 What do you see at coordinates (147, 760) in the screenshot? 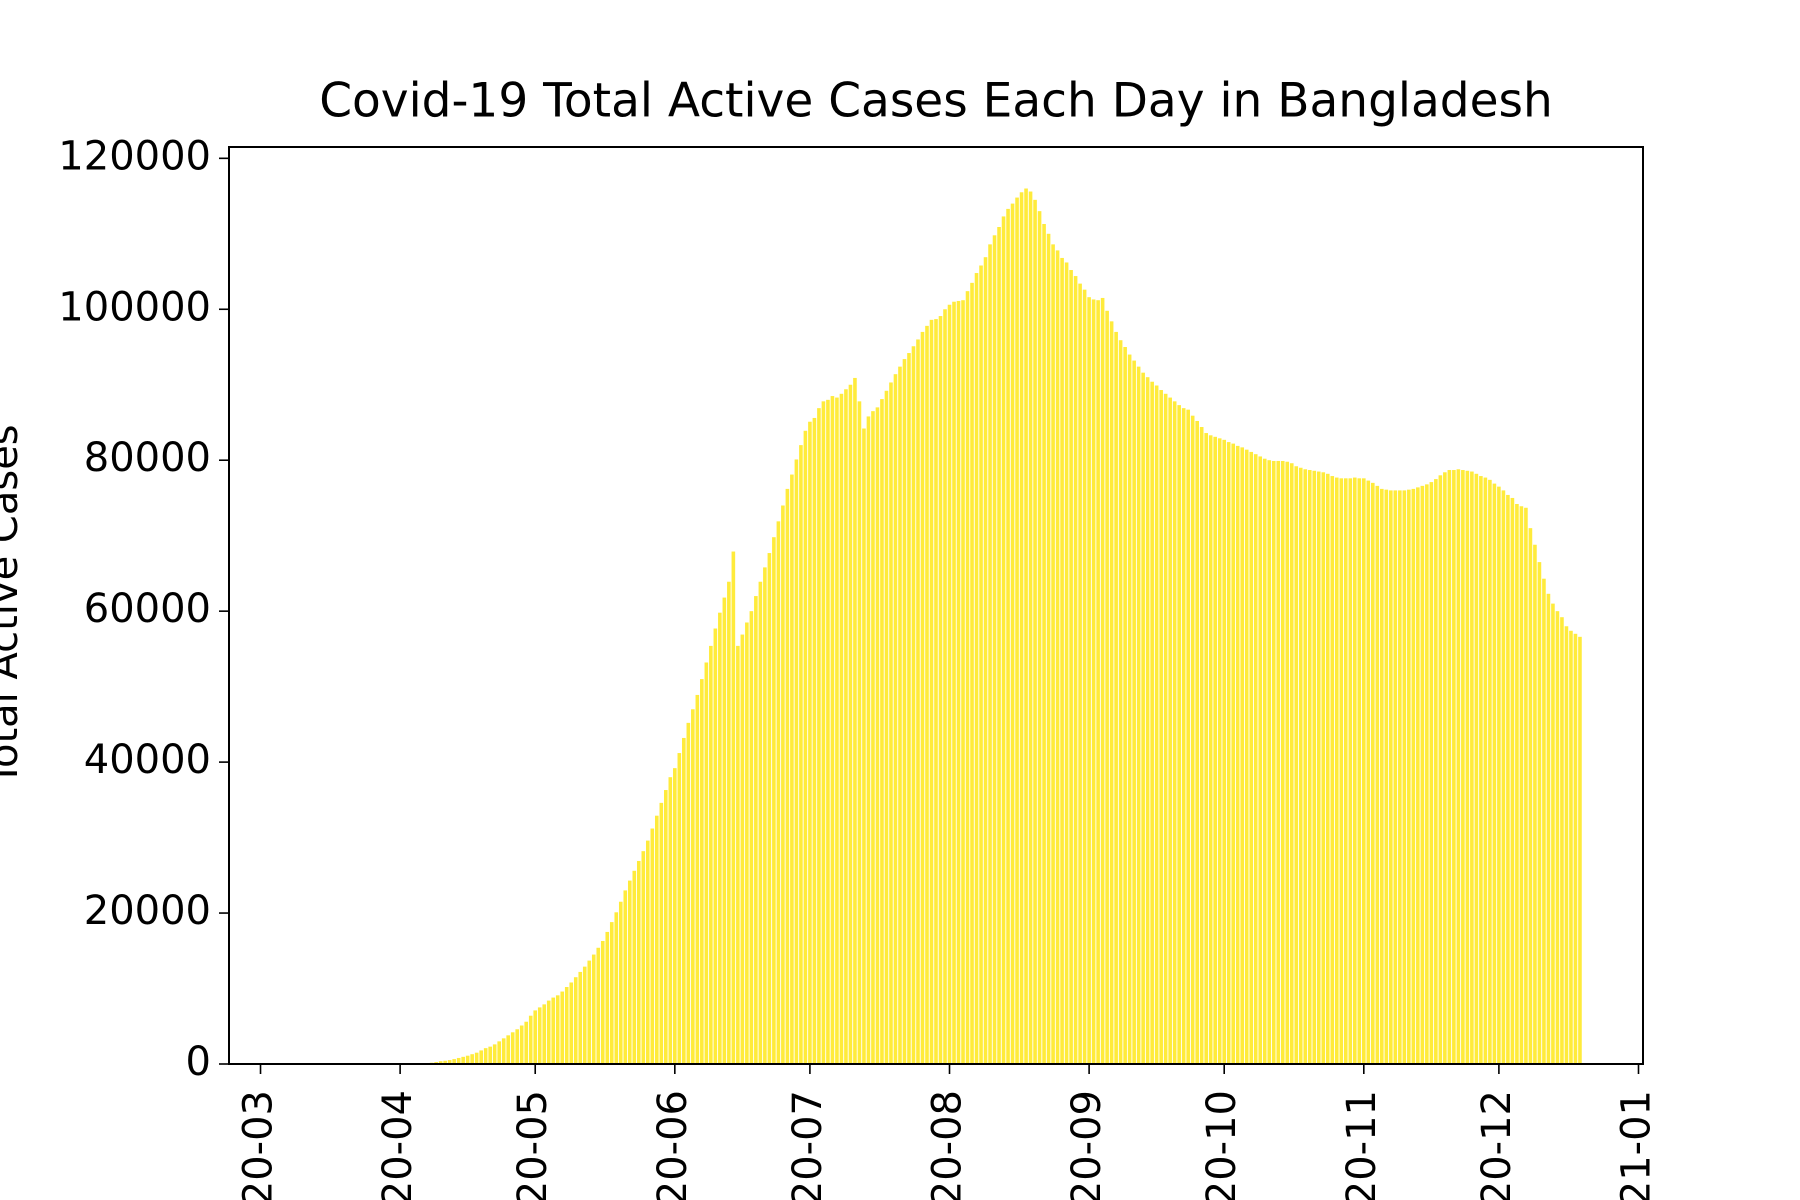
I see `y-tick-label: 40000` at bounding box center [147, 760].